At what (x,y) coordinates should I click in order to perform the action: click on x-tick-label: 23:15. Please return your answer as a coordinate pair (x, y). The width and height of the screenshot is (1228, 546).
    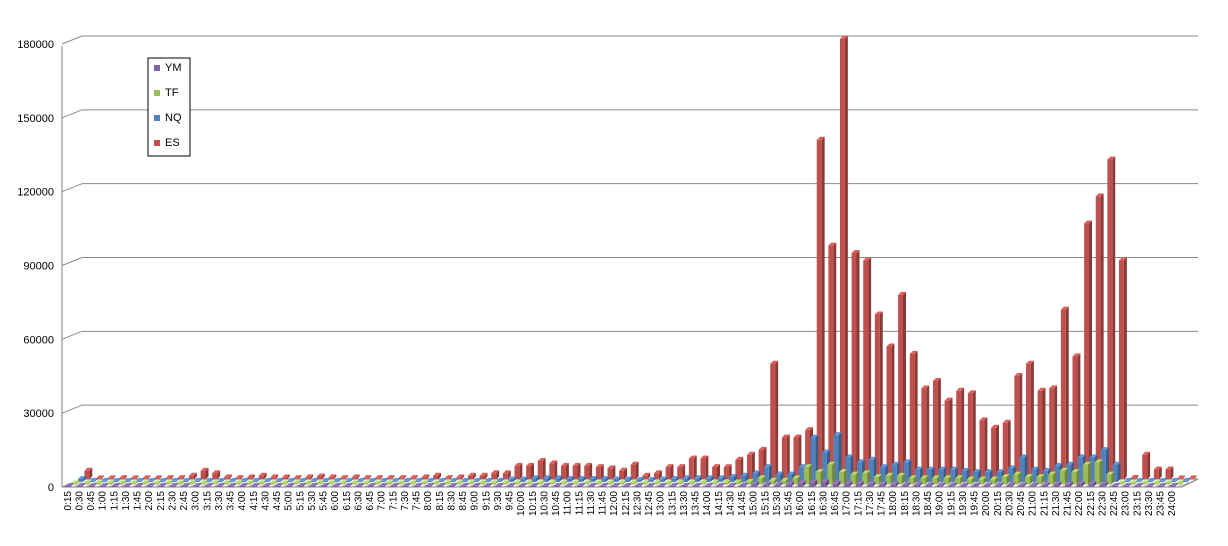
    Looking at the image, I should click on (1137, 503).